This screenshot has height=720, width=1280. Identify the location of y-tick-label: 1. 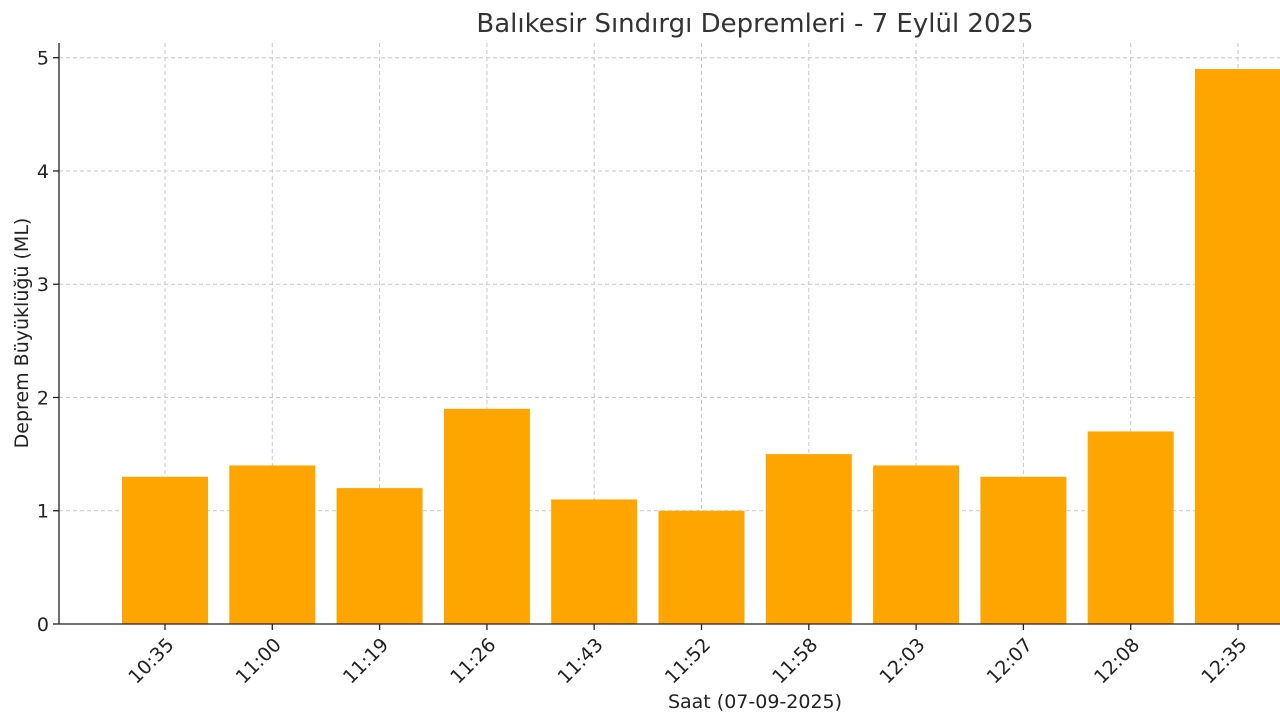
(43, 512).